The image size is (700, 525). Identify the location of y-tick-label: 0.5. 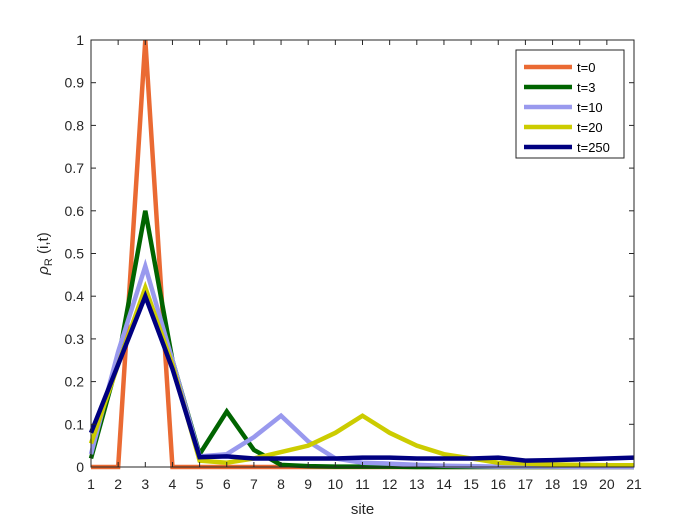
(75, 254).